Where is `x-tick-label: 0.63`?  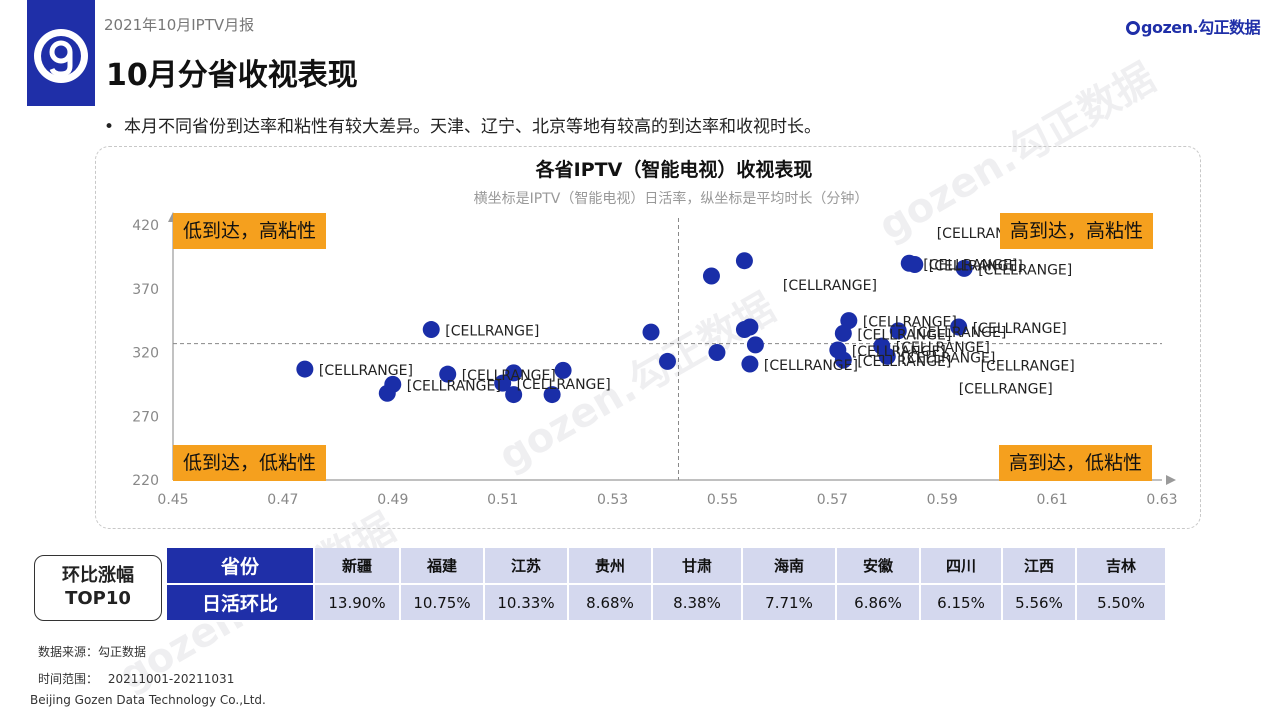
x-tick-label: 0.63 is located at coordinates (1161, 500).